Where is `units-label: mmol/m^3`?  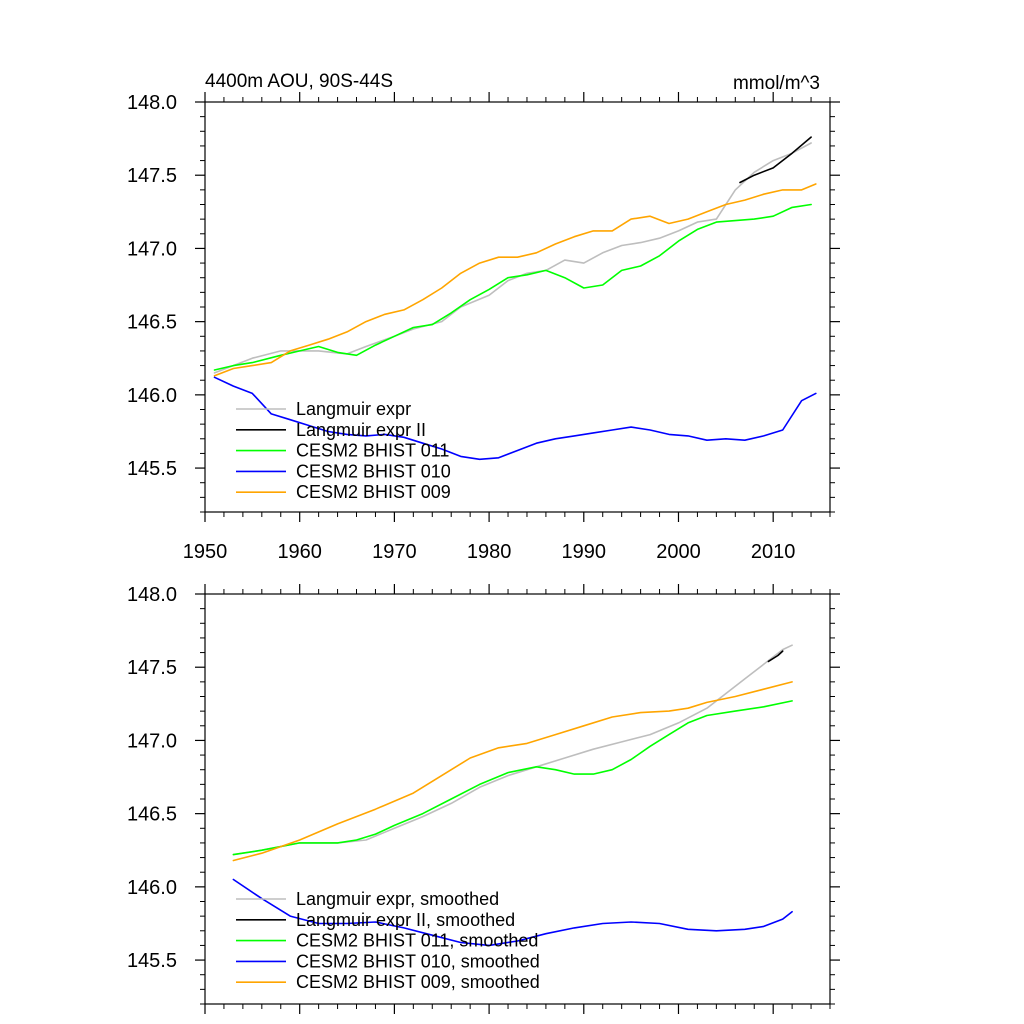
units-label: mmol/m^3 is located at coordinates (776, 83).